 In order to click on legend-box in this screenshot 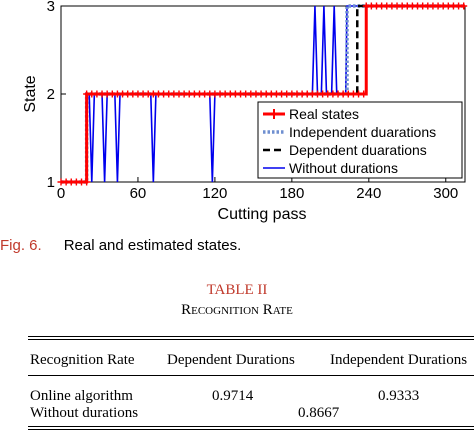, I will do `click(360, 140)`.